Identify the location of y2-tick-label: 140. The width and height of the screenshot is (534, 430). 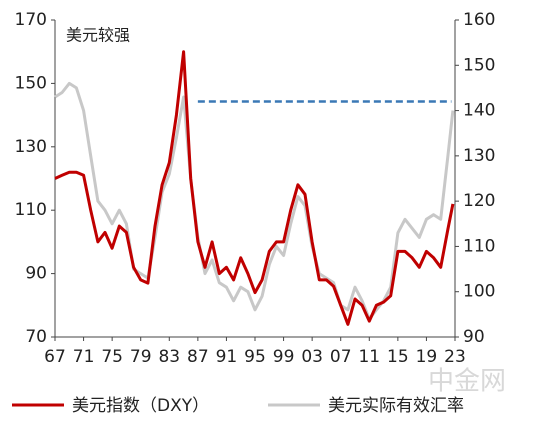
(479, 111).